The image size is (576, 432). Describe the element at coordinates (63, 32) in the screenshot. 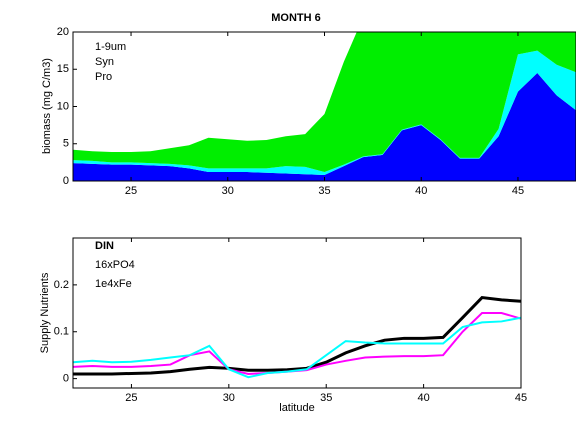

I see `y-tick-label: 20` at that location.